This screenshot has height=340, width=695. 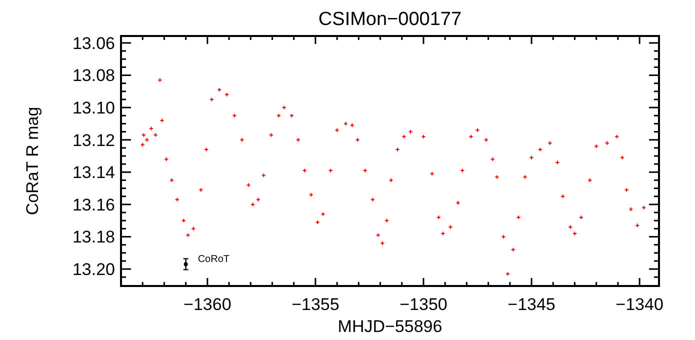 What do you see at coordinates (640, 304) in the screenshot?
I see `x-tick-label: −1340` at bounding box center [640, 304].